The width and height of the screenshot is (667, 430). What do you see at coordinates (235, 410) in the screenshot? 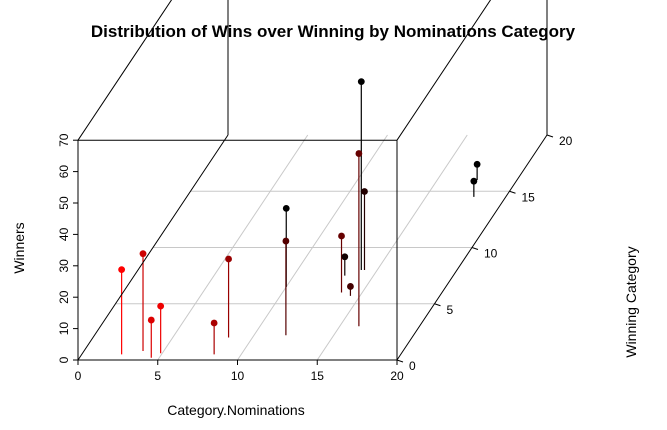
I see `x-axis-label: Category.Nominations` at bounding box center [235, 410].